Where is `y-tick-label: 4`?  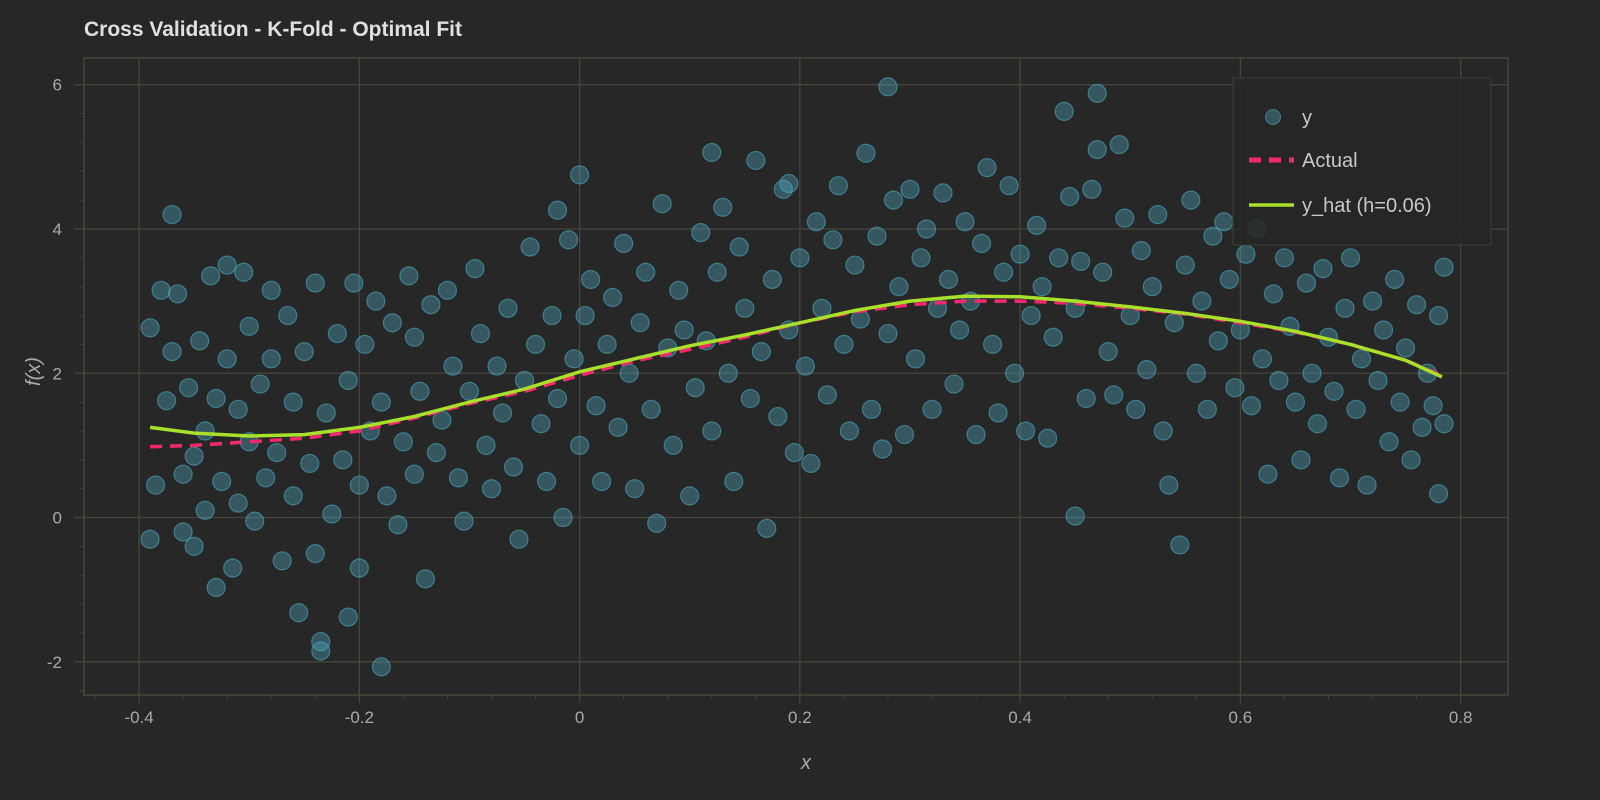 y-tick-label: 4 is located at coordinates (57, 229).